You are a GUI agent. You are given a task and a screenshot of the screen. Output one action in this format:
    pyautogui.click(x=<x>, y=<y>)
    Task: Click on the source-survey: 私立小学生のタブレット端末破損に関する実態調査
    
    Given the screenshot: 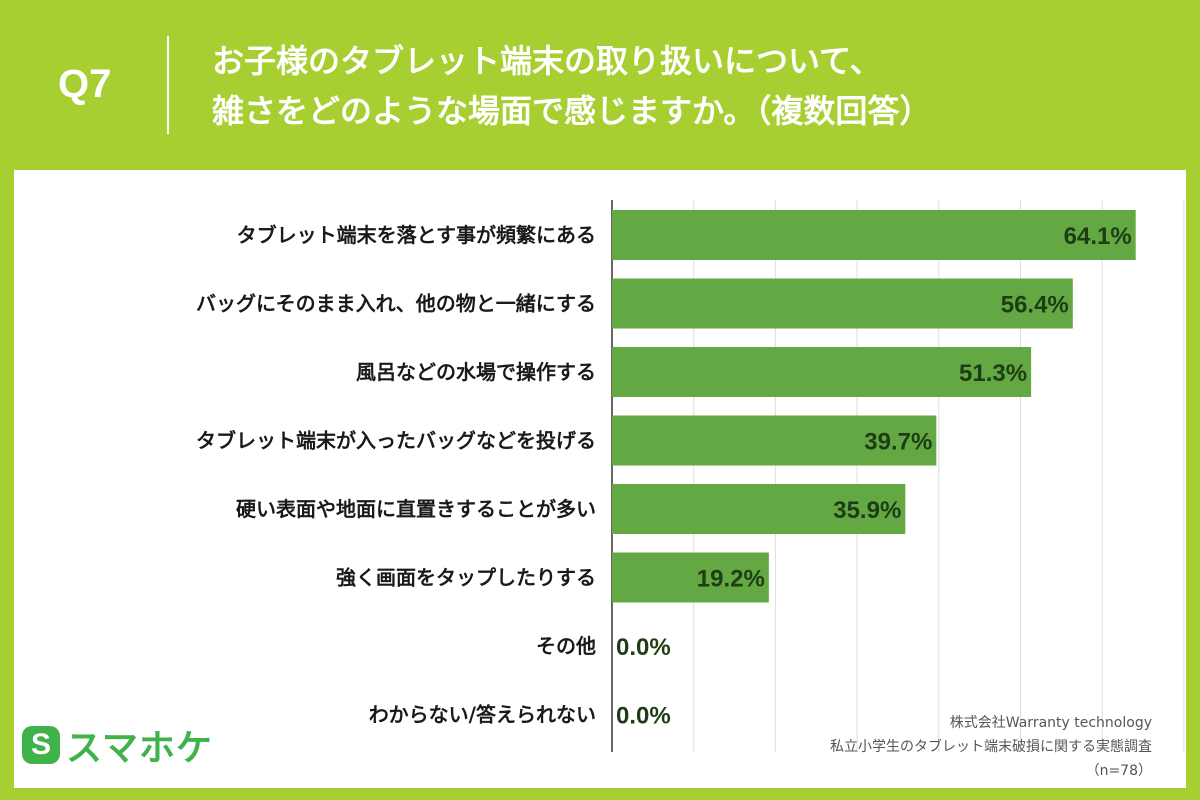 What is the action you would take?
    pyautogui.click(x=991, y=747)
    